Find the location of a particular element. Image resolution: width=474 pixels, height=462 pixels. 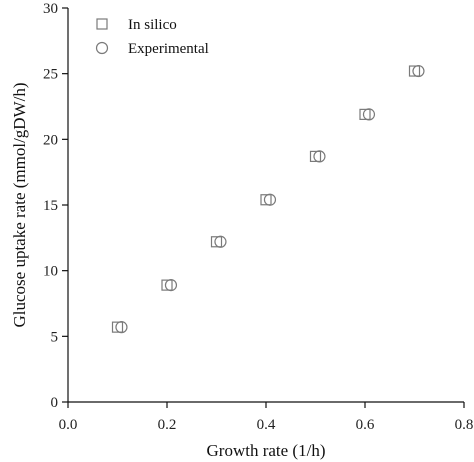

y-tick-label: 10 is located at coordinates (50, 272).